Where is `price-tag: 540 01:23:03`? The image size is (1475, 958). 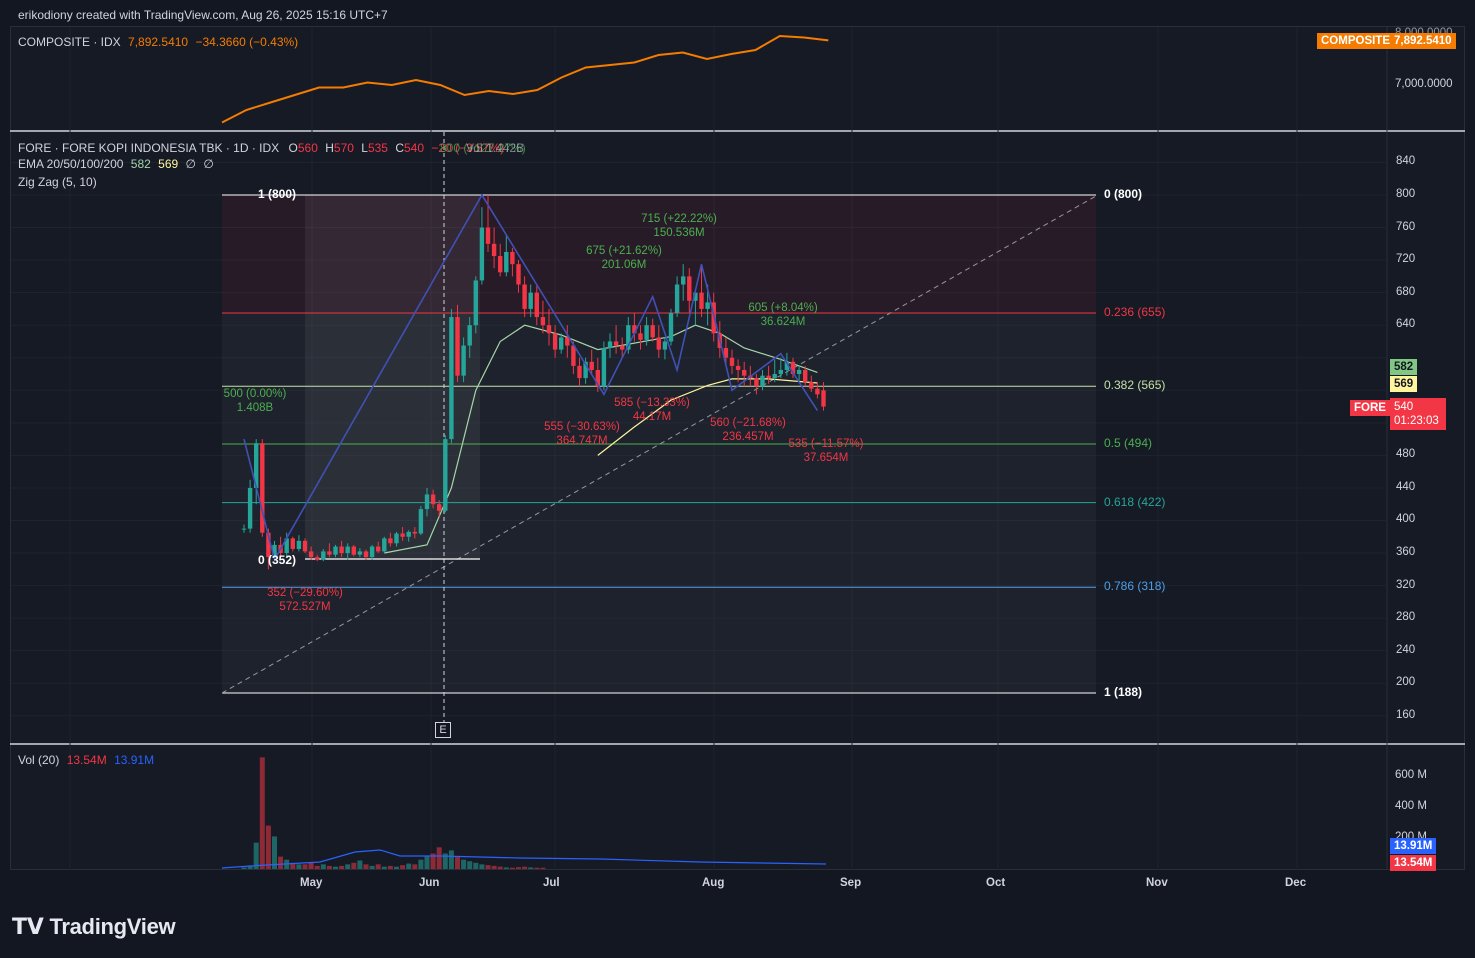
price-tag: 540 01:23:03 is located at coordinates (1418, 414).